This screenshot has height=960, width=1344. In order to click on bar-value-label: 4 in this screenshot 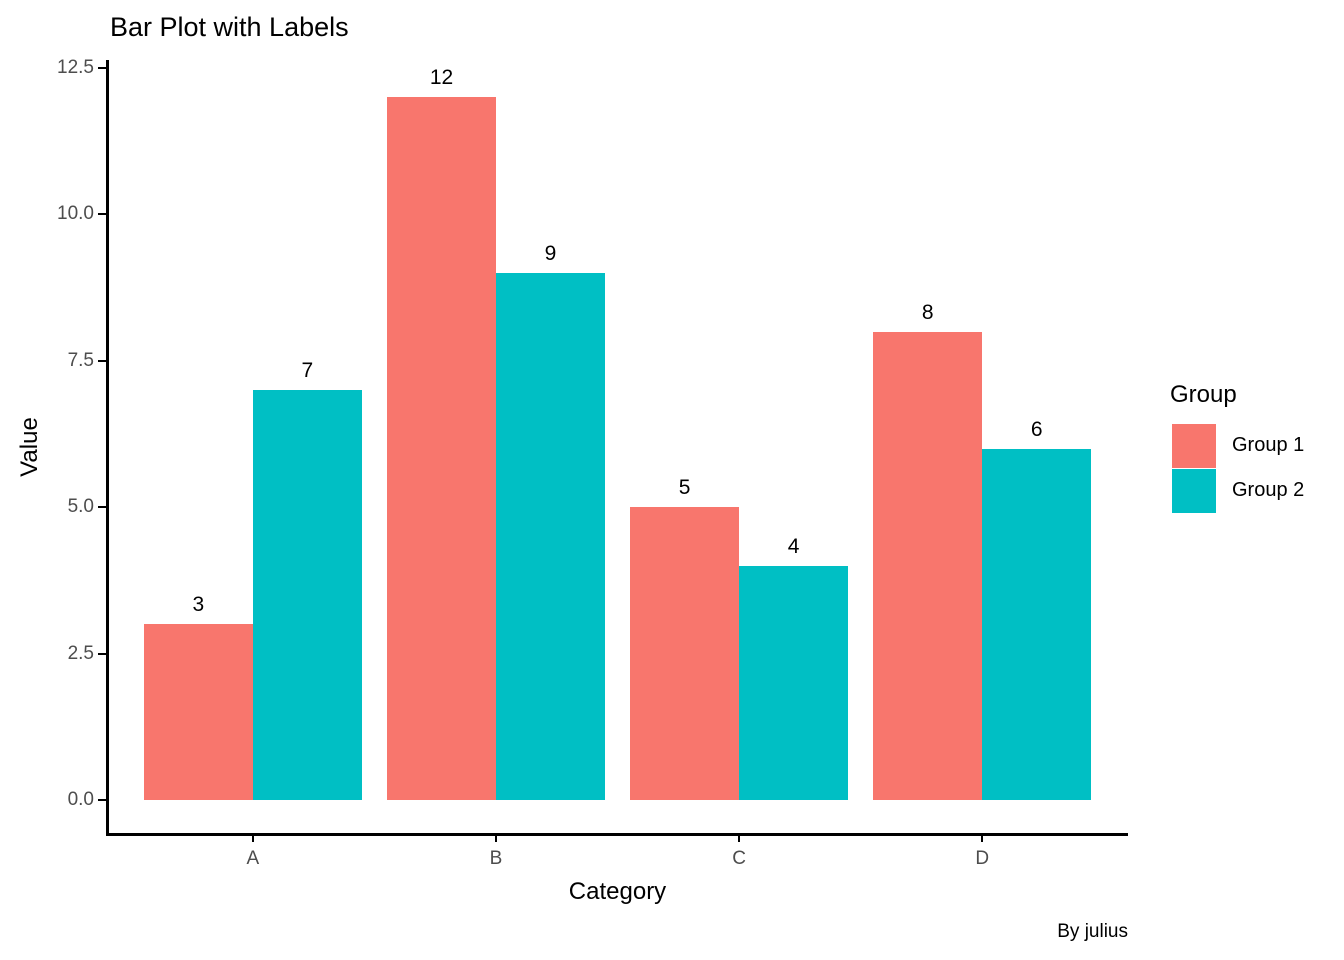, I will do `click(793, 546)`.